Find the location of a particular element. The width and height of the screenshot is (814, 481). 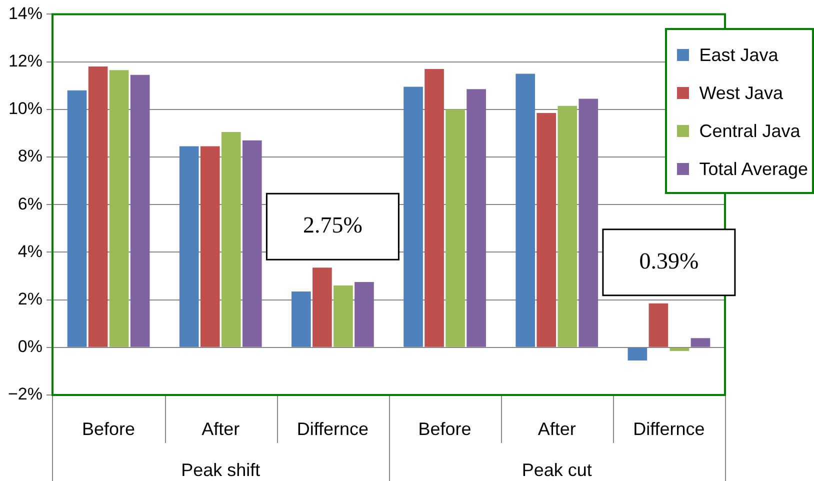

text: Peak shift is located at coordinates (220, 470).